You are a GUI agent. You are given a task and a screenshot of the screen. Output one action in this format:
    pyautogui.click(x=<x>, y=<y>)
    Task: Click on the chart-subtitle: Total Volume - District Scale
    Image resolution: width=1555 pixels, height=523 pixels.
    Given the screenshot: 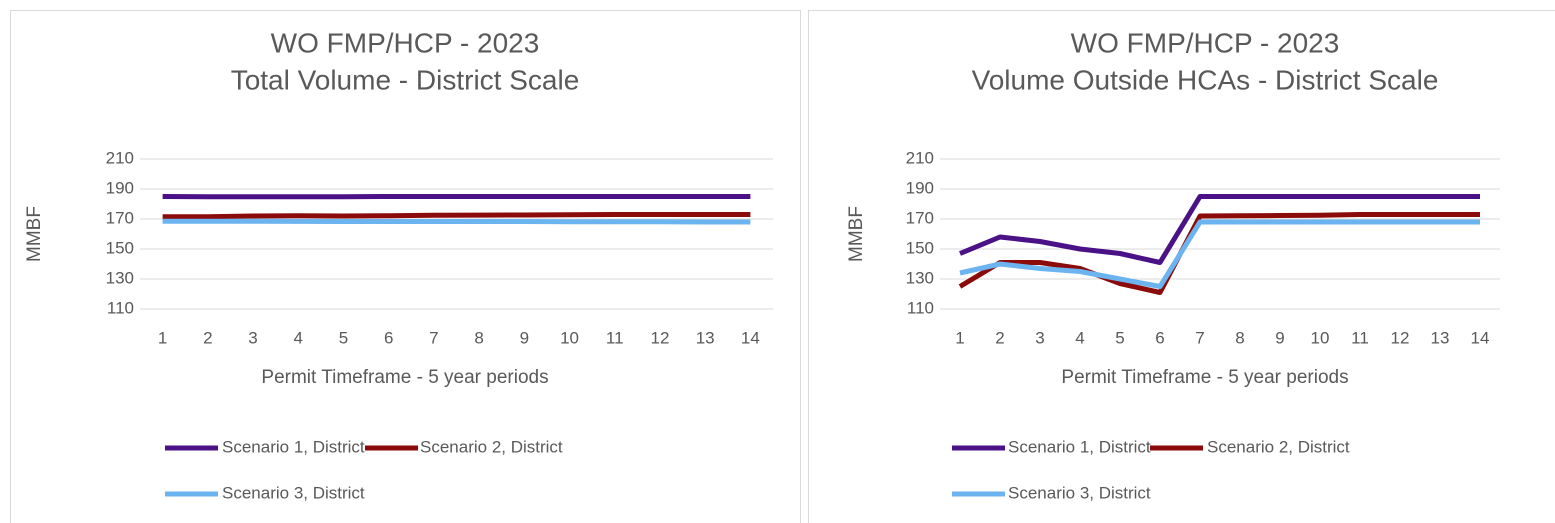 What is the action you would take?
    pyautogui.click(x=405, y=79)
    